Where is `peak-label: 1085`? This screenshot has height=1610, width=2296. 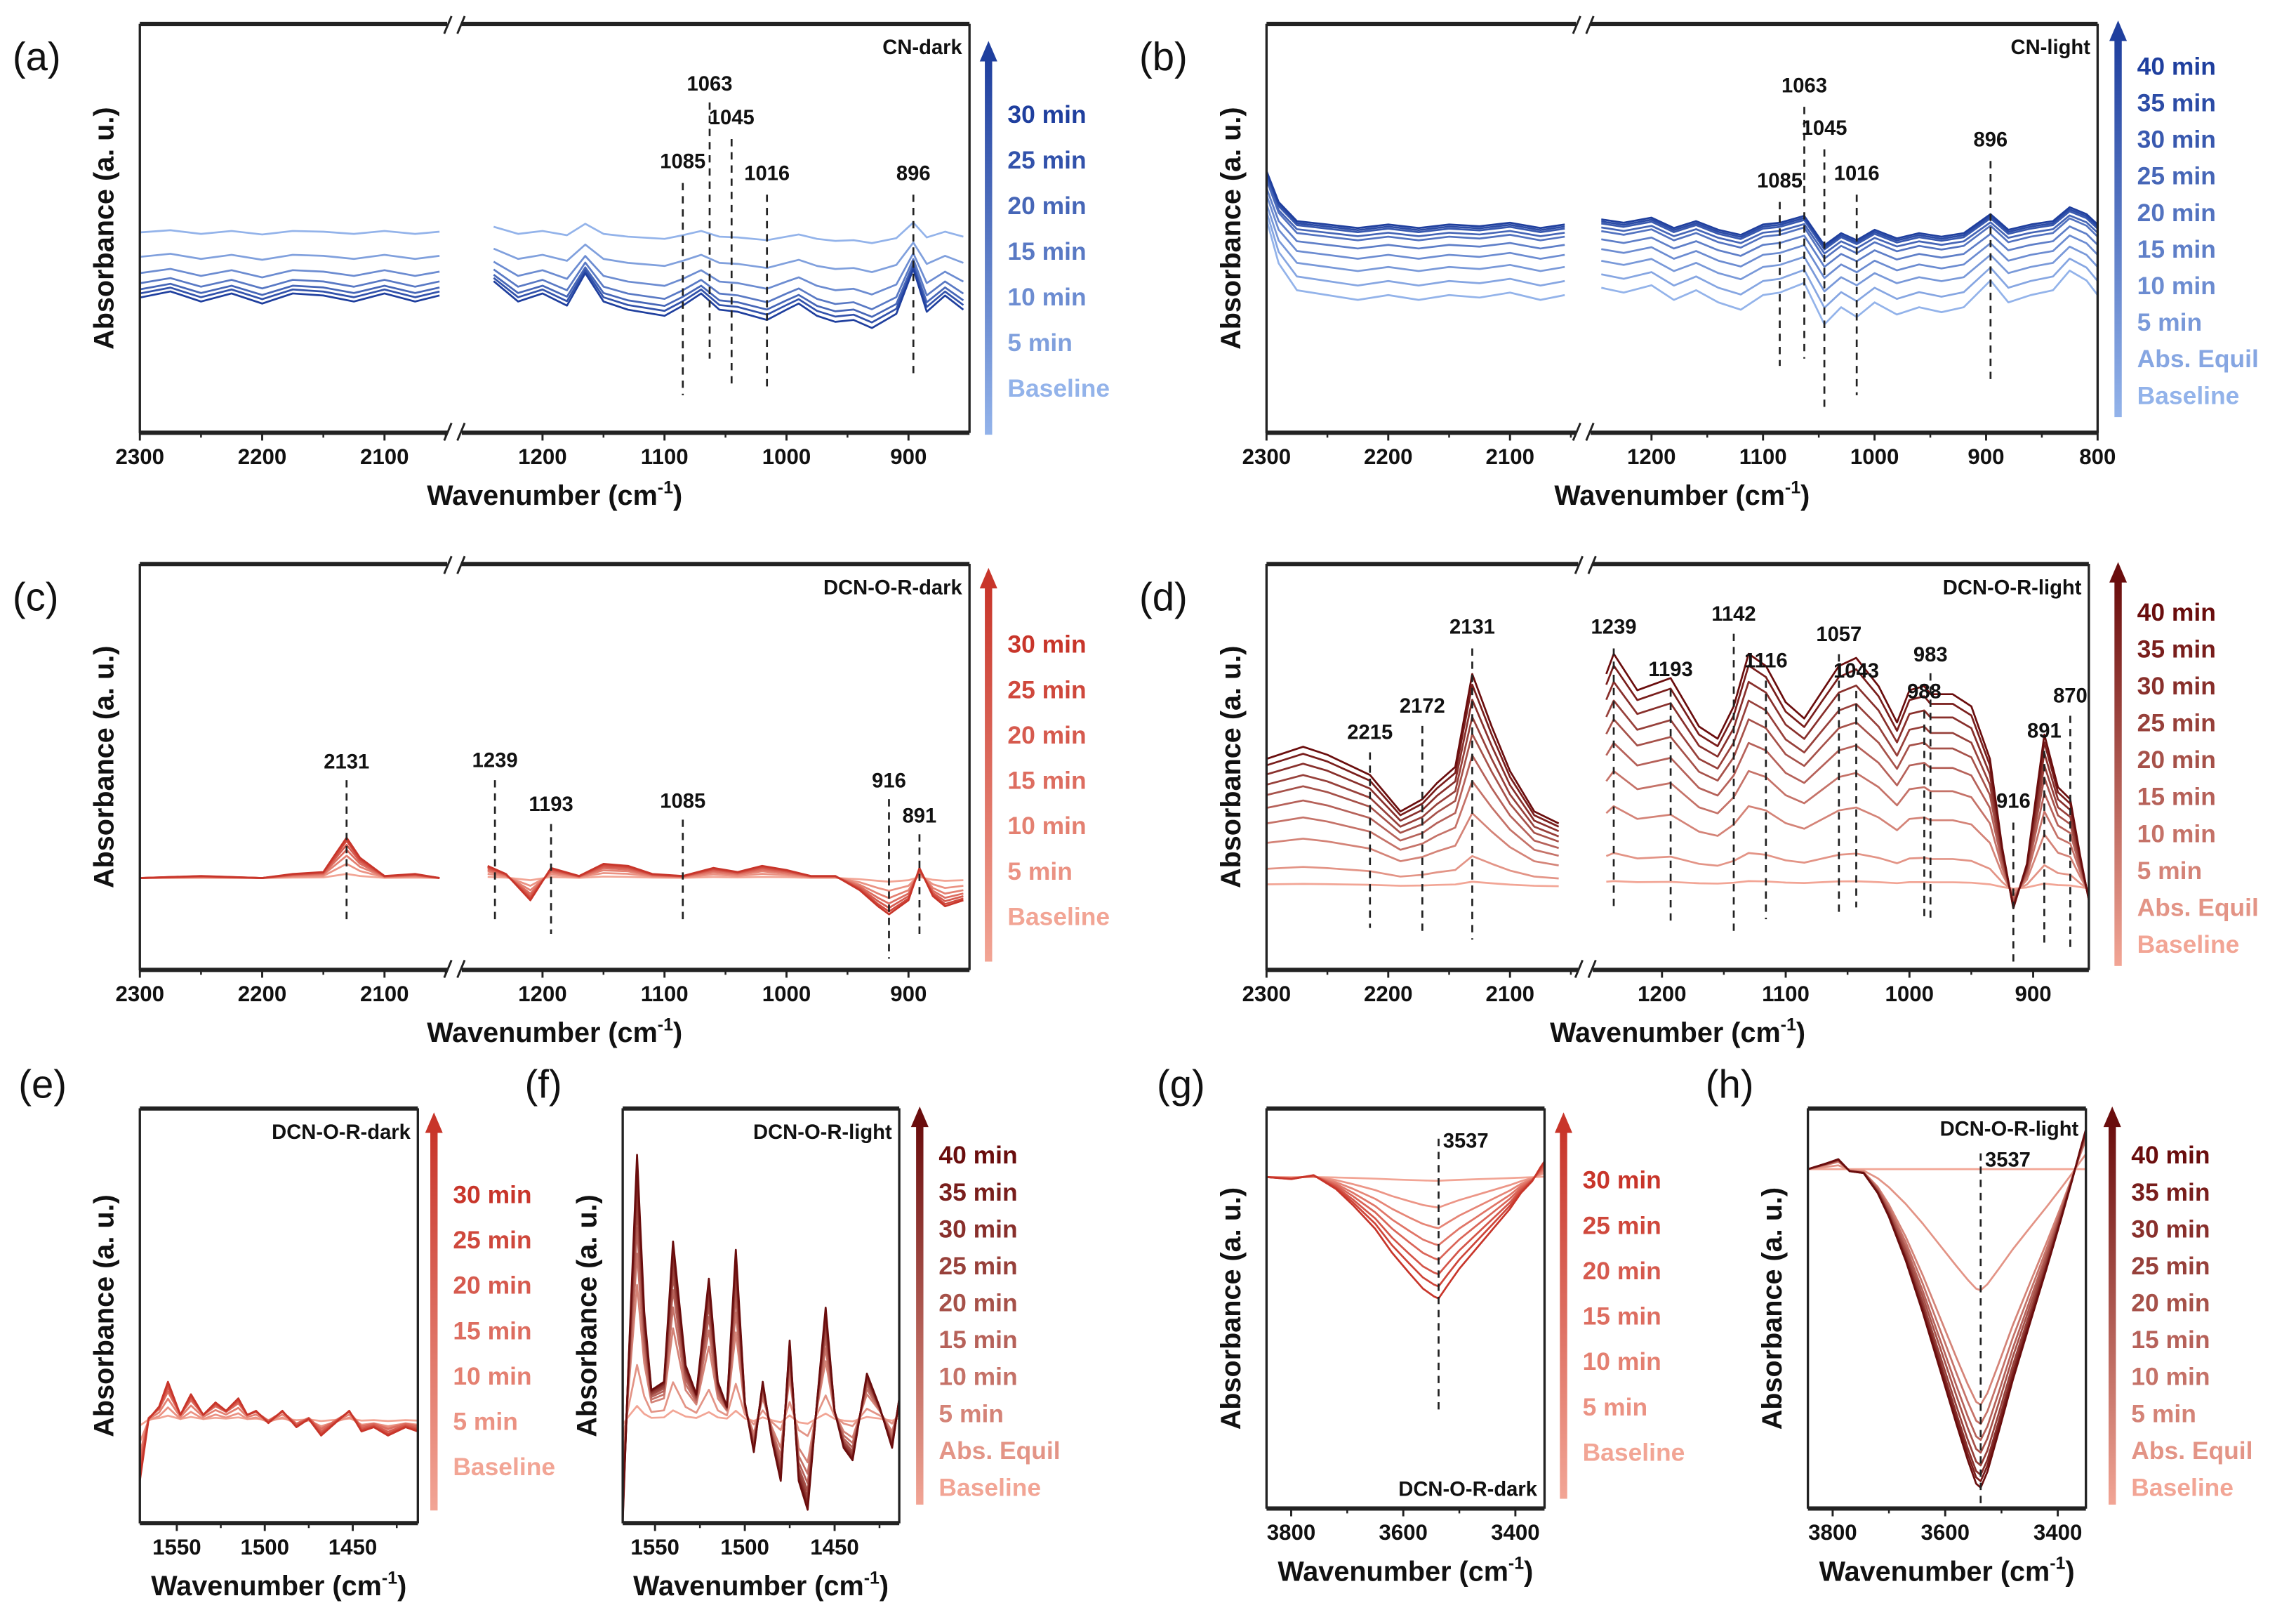
peak-label: 1085 is located at coordinates (682, 802).